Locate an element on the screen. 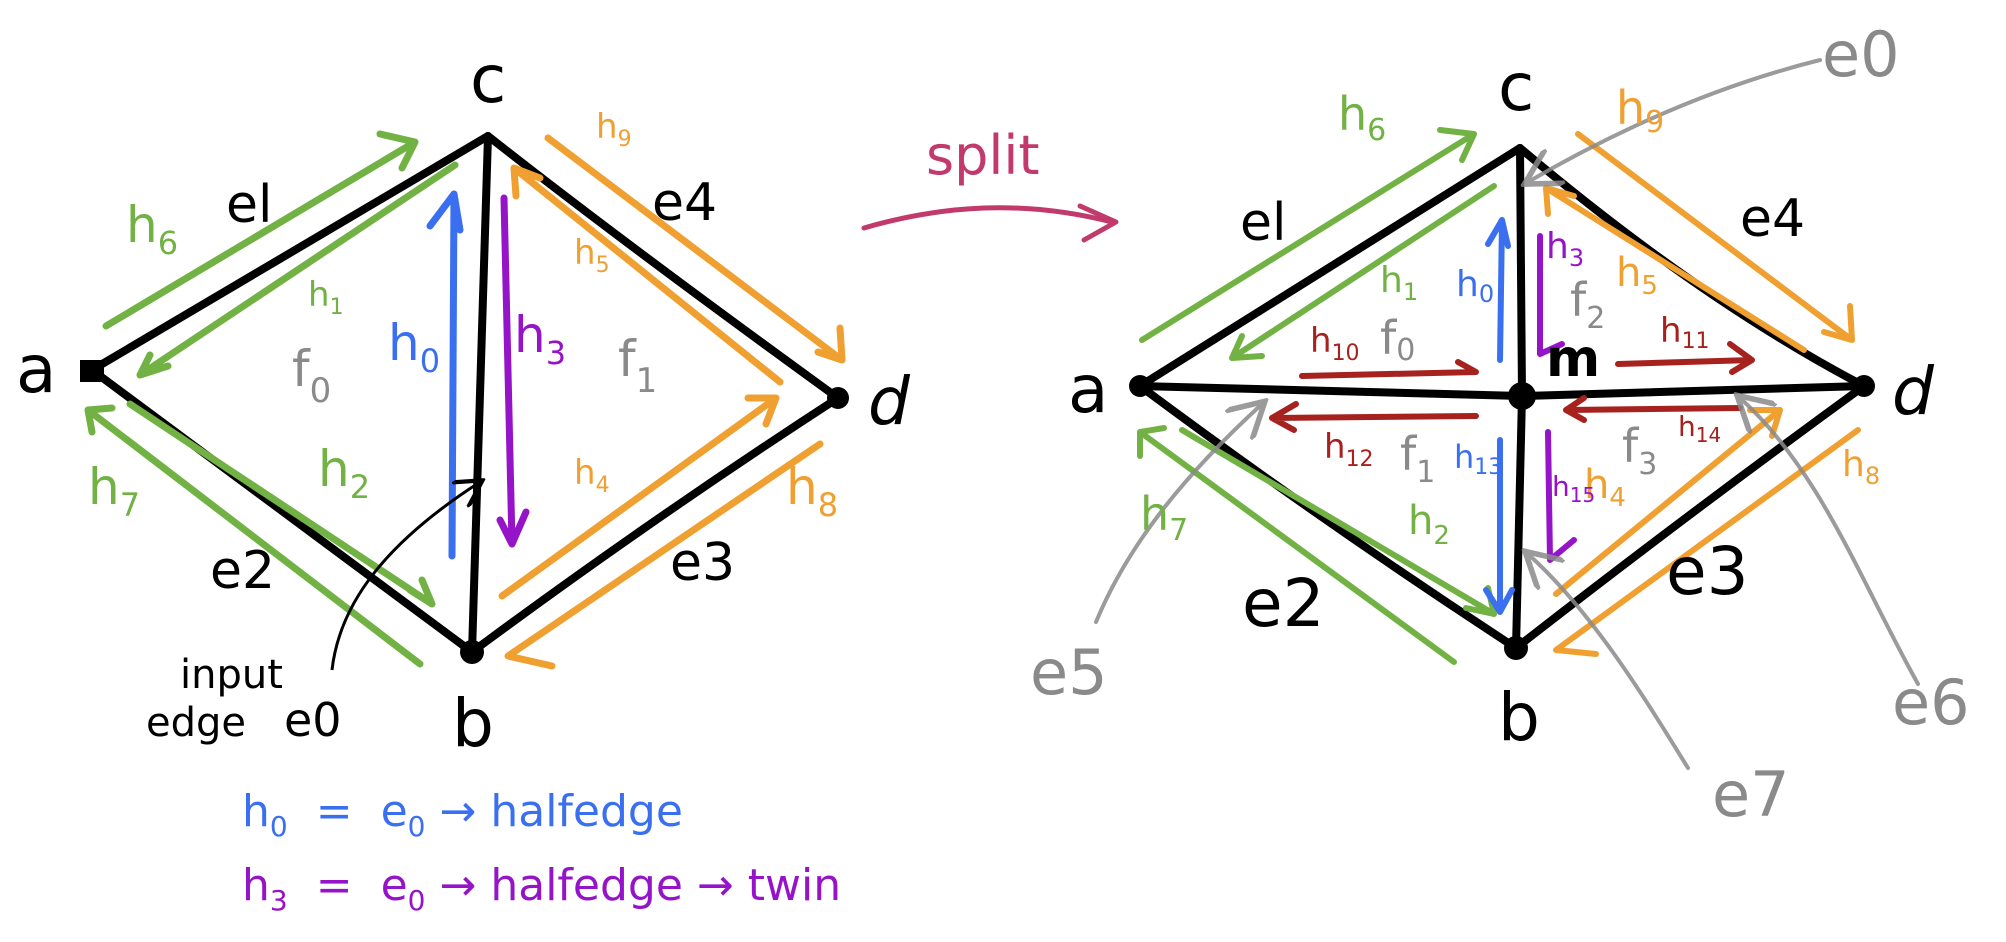  left-halfedge-h9-label: h9 is located at coordinates (614, 129).